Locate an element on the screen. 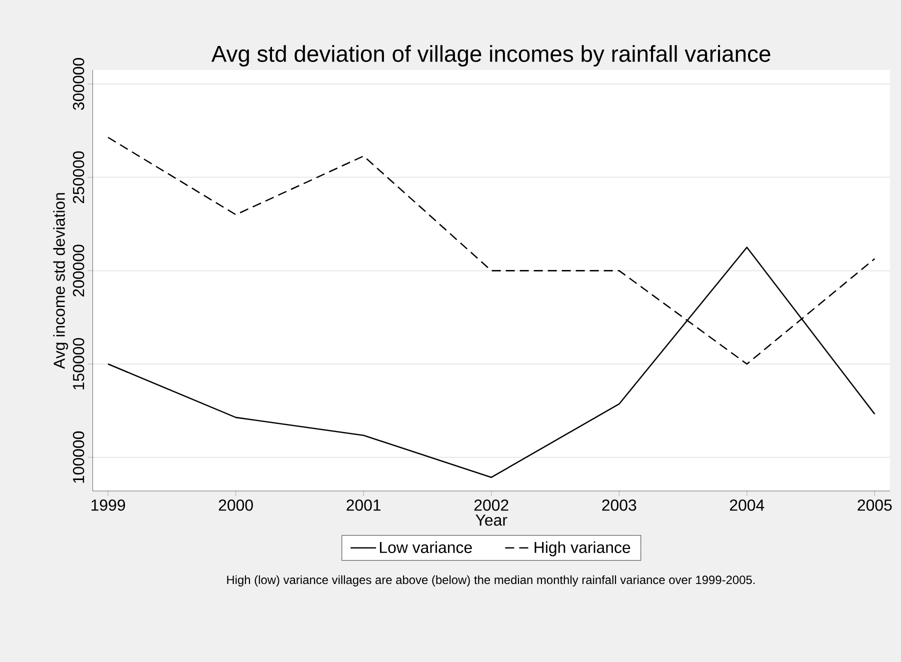  x-tick-label: 2001 is located at coordinates (363, 505).